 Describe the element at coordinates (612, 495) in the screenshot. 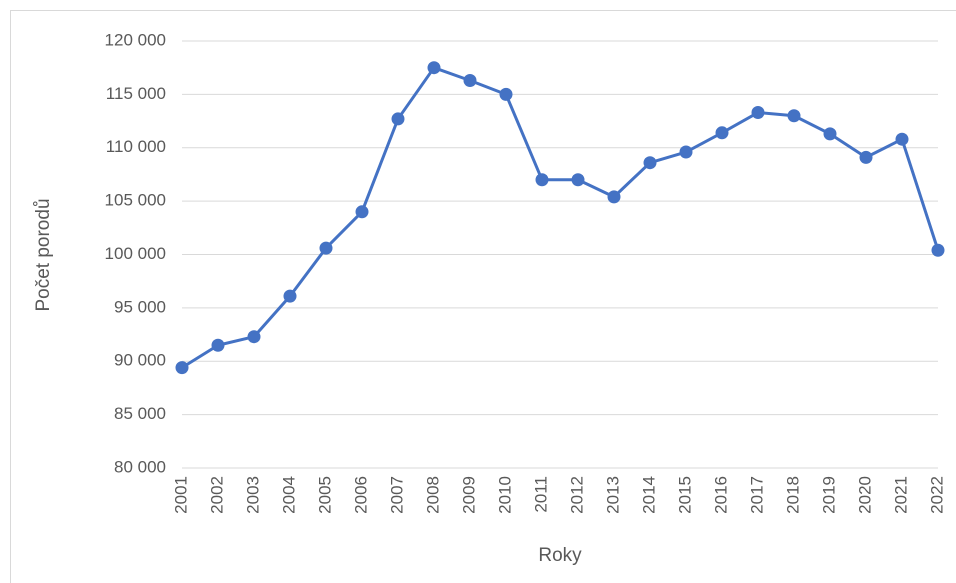

I see `x-tick-label: 2013` at that location.